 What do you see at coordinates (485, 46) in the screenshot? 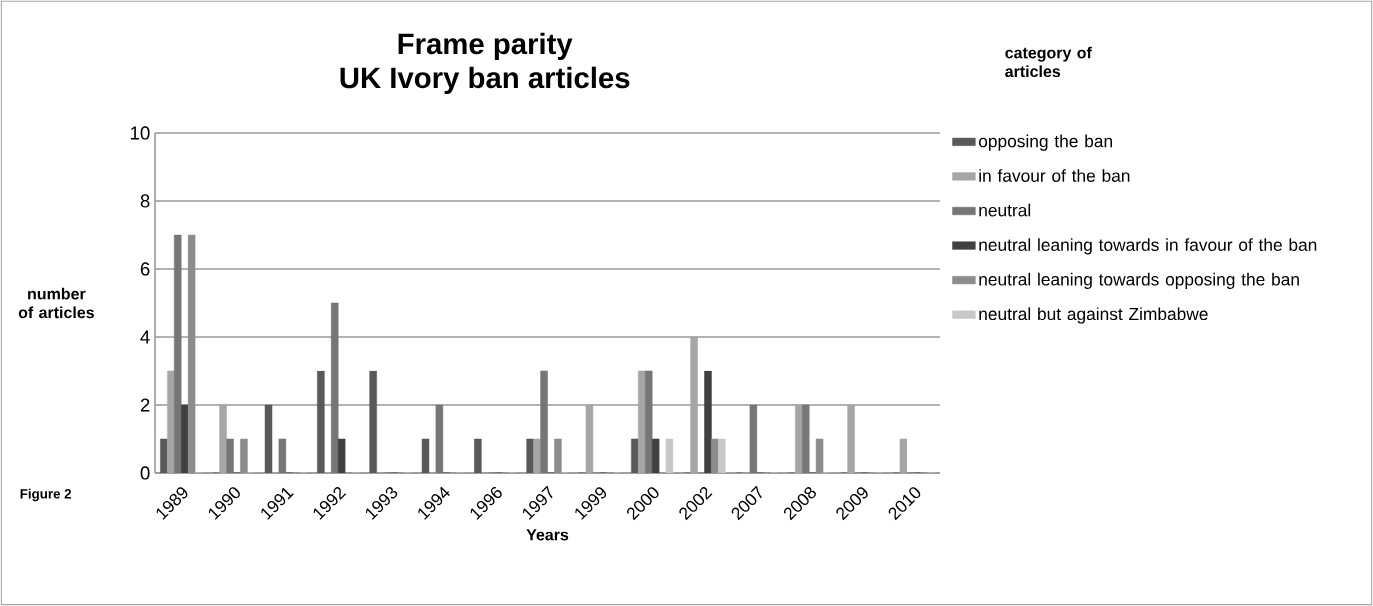
I see `chart-title: Frame parity` at bounding box center [485, 46].